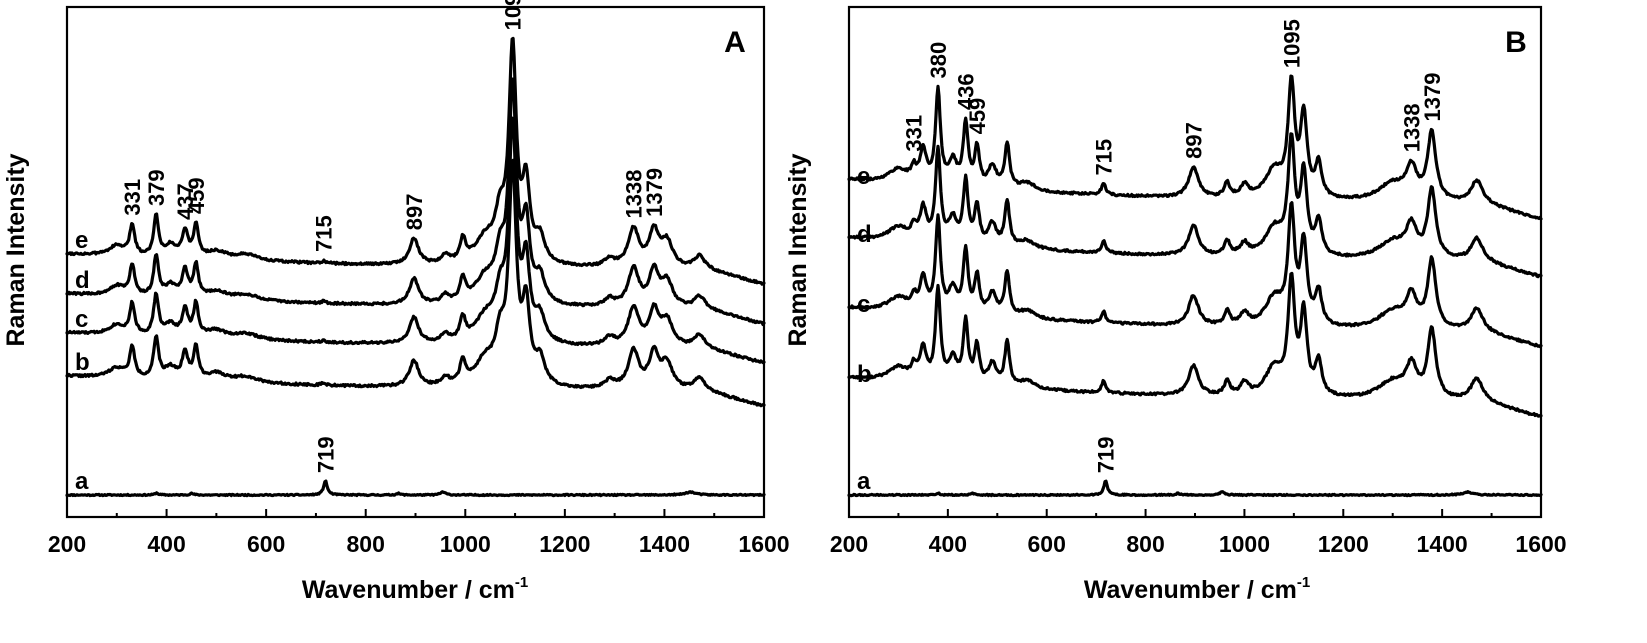  I want to click on peak-label-436: 436, so click(966, 91).